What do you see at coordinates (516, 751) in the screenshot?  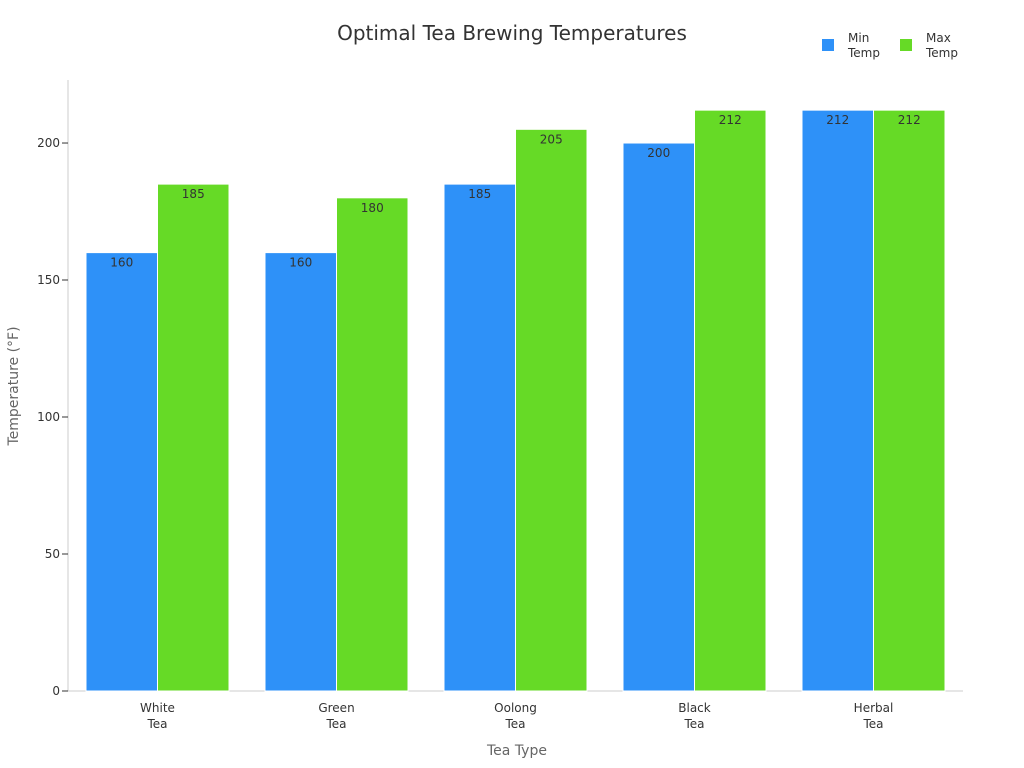 I see `x-axis-title: Tea Type` at bounding box center [516, 751].